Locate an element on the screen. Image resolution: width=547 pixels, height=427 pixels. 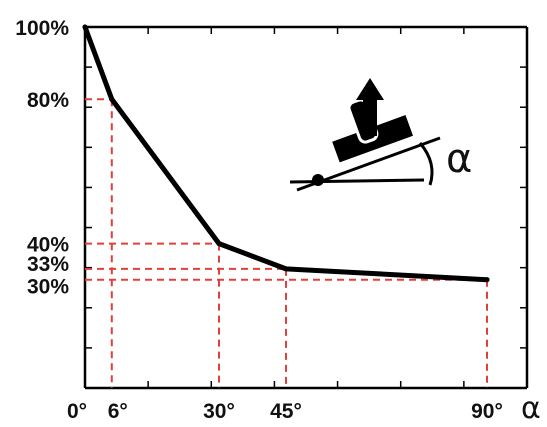
y-tick-label: 40% is located at coordinates (48, 245).